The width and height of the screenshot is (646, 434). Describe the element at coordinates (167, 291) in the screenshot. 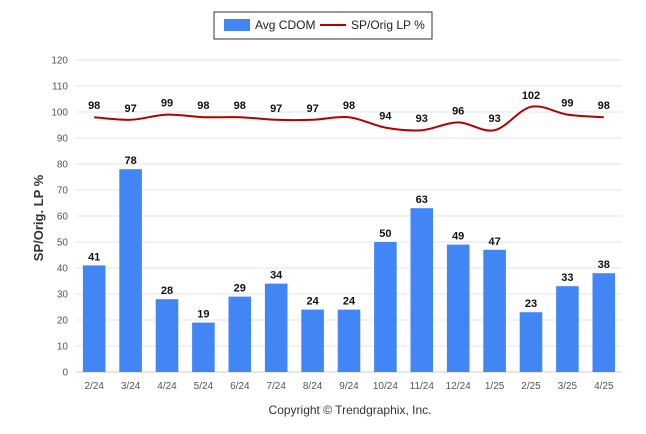

I see `bar-value-label: 28` at that location.